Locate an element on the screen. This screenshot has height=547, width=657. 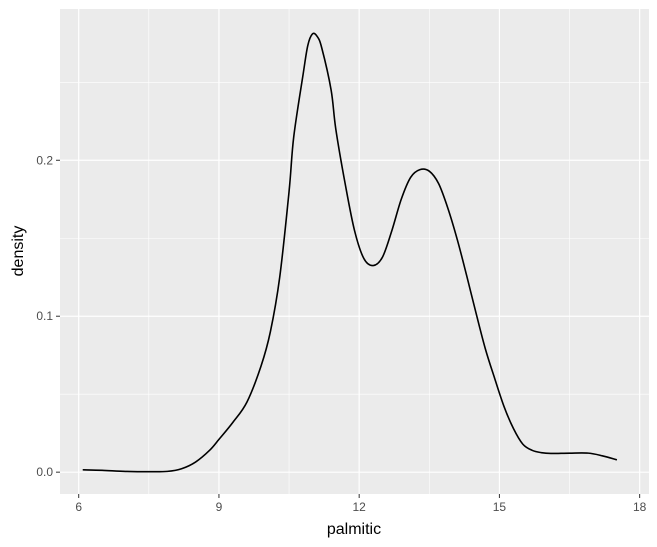
x-axis: 6 9 12 15 18 is located at coordinates (361, 504).